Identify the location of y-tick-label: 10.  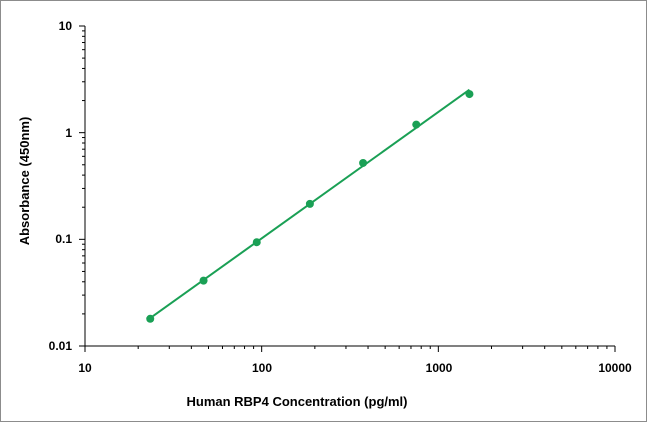
(66, 26).